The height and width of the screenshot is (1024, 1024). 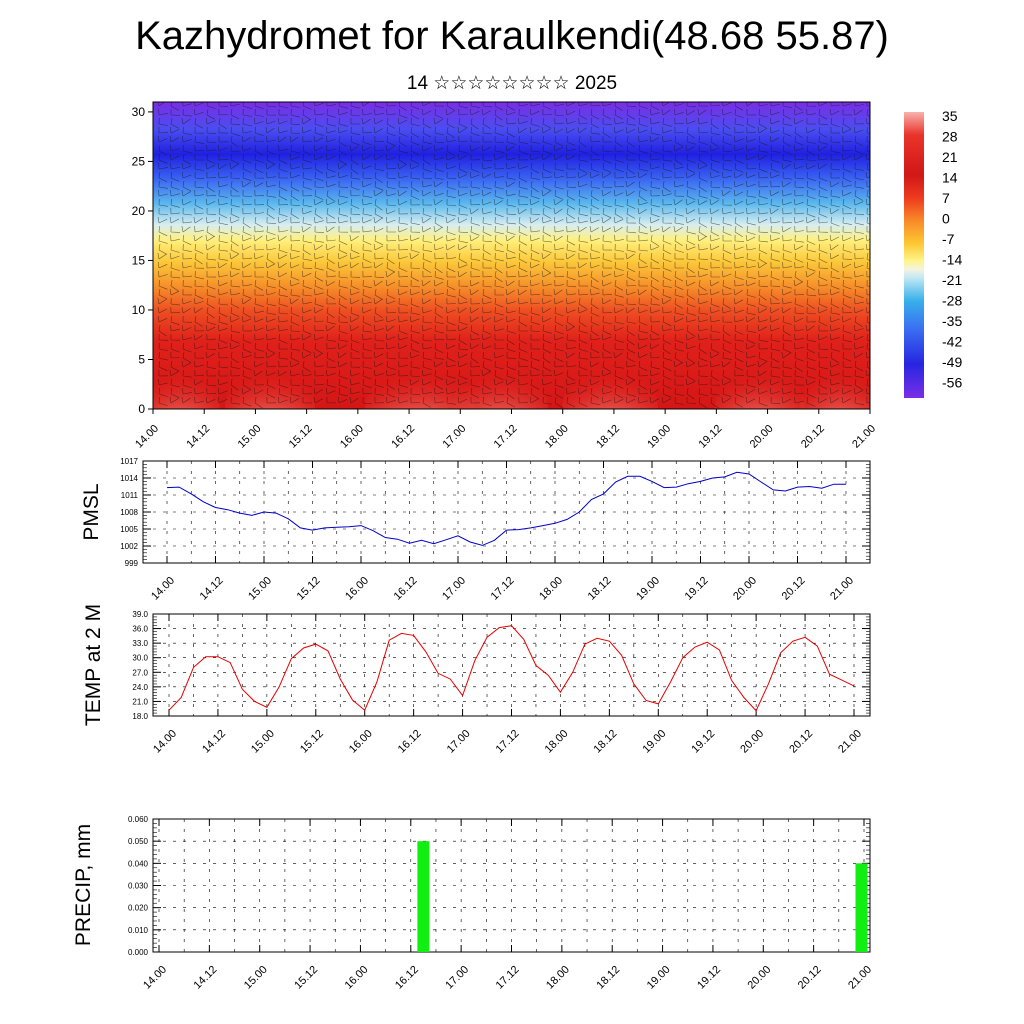 What do you see at coordinates (864, 437) in the screenshot?
I see `x-tick-label: 21.00` at bounding box center [864, 437].